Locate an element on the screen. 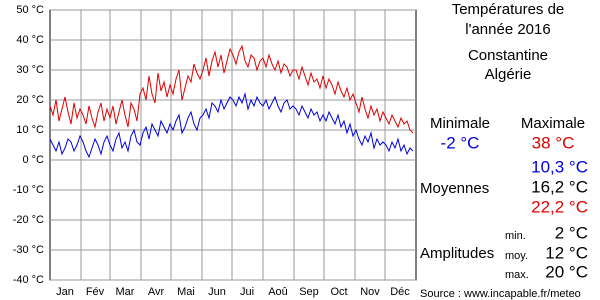 The image size is (600, 300). y-tick-label: -20 °C is located at coordinates (28, 220).